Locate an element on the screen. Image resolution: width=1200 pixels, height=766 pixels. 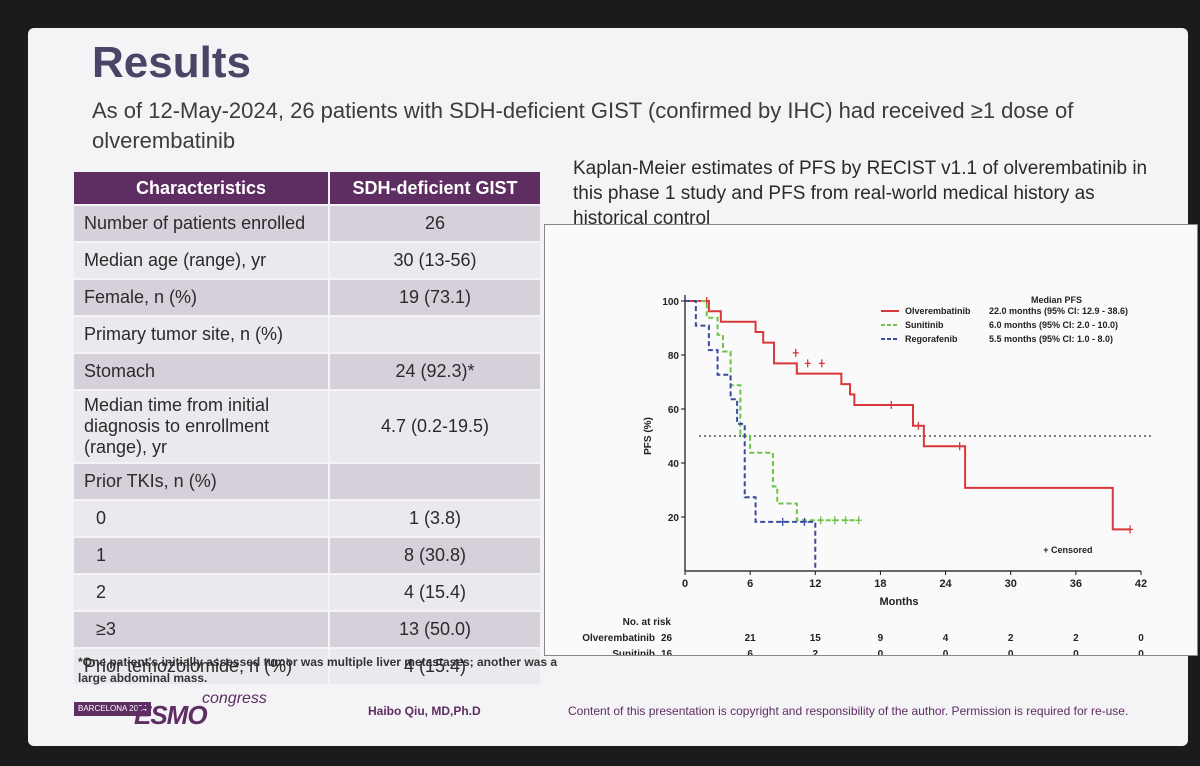
x-tick-label: 12 is located at coordinates (815, 584).